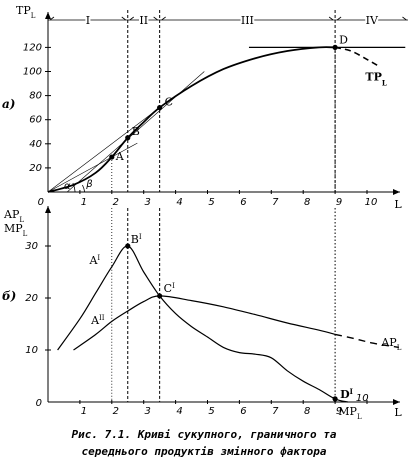 The width and height of the screenshot is (408, 466). I want to click on stage-label-III: III, so click(247, 20).